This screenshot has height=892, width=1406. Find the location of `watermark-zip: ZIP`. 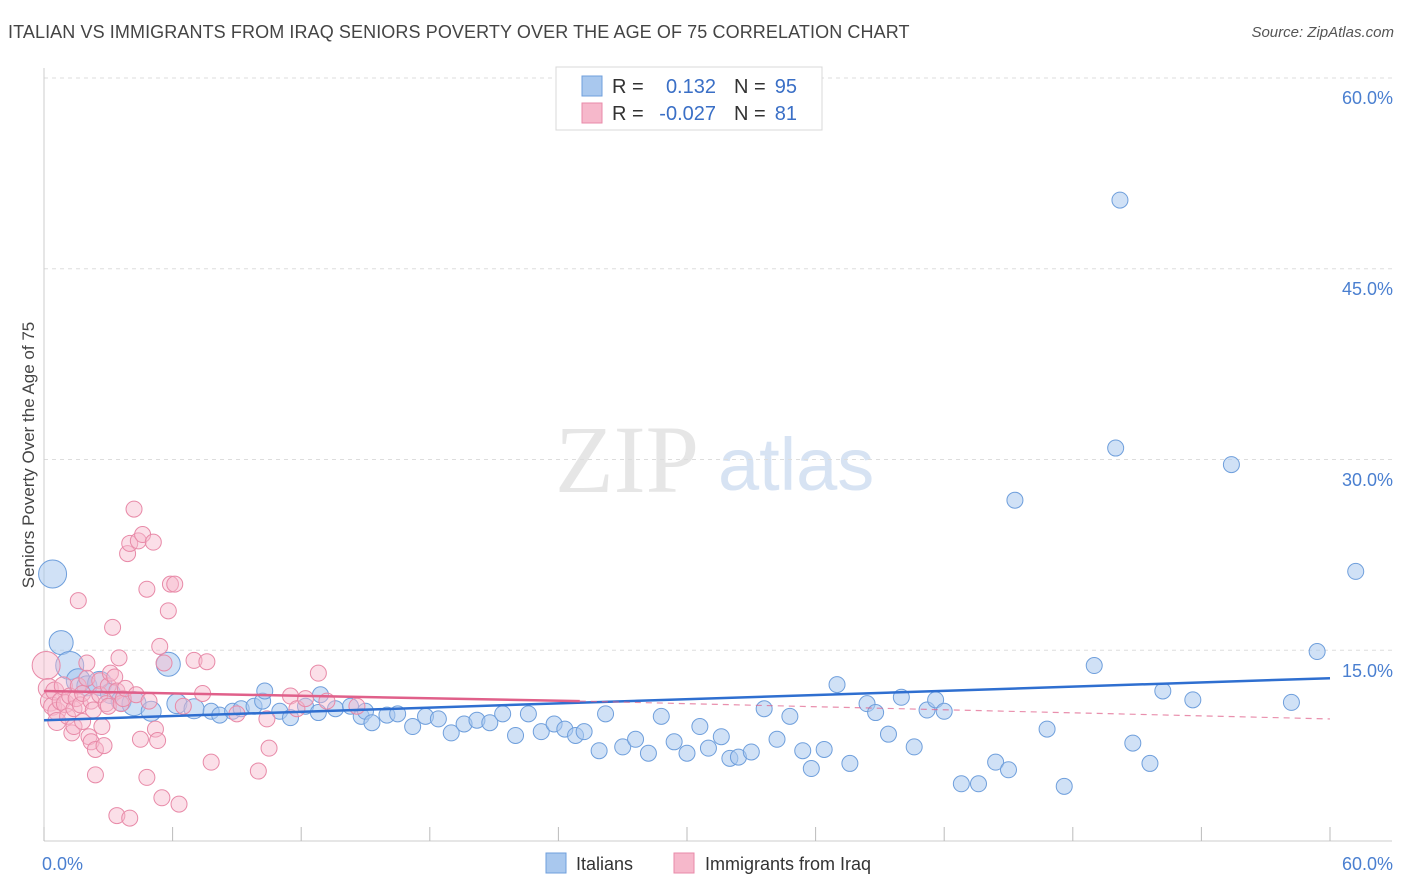

watermark-zip: ZIP is located at coordinates (627, 459).